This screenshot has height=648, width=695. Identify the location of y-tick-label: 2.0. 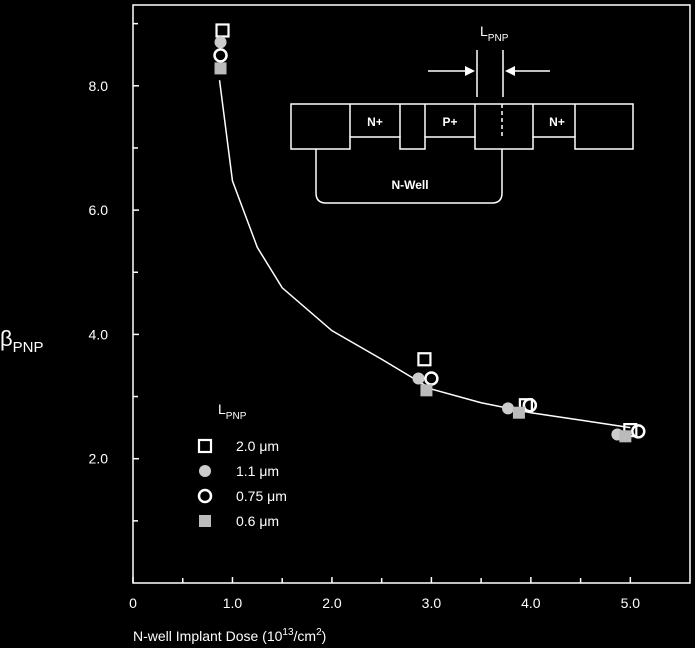
(99, 459).